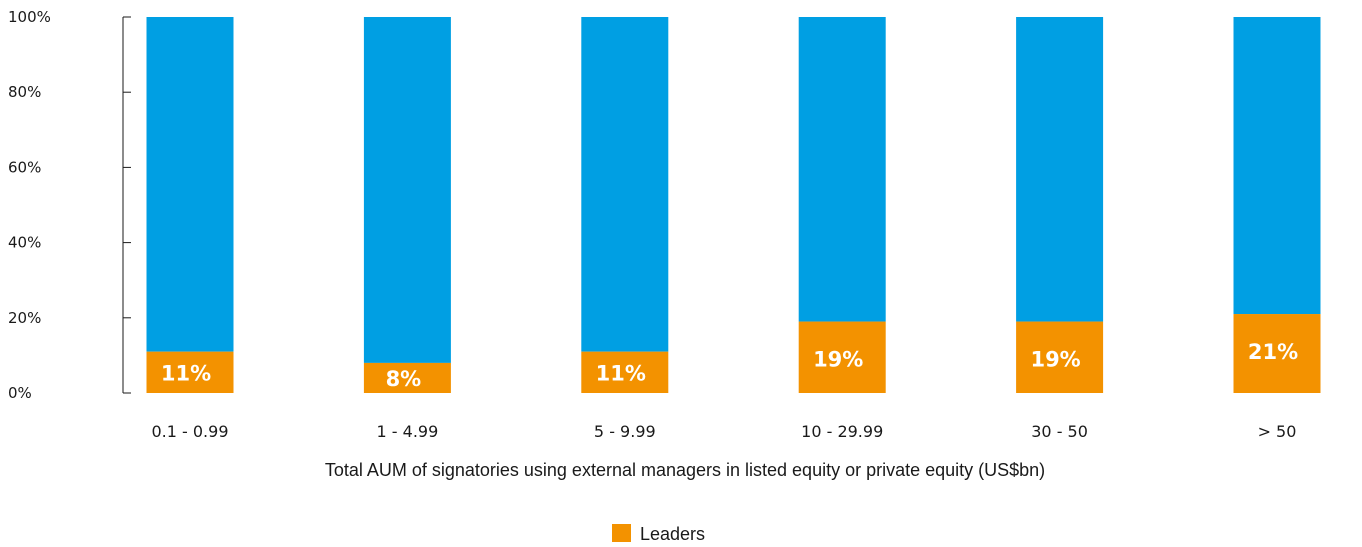 This screenshot has height=547, width=1362. I want to click on x-tick-label: 30 - 50, so click(1059, 431).